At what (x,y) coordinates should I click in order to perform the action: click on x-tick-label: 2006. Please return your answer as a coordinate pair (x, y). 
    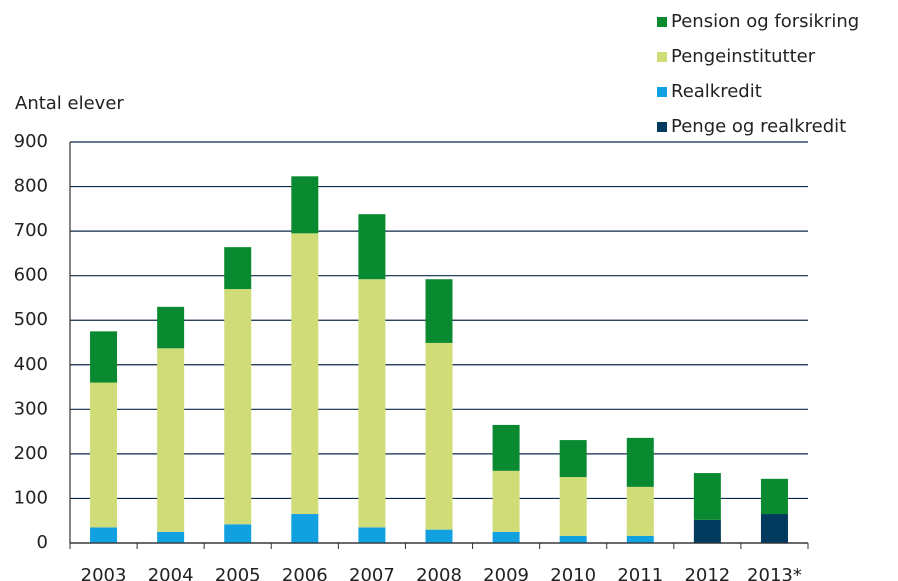
    Looking at the image, I should click on (305, 573).